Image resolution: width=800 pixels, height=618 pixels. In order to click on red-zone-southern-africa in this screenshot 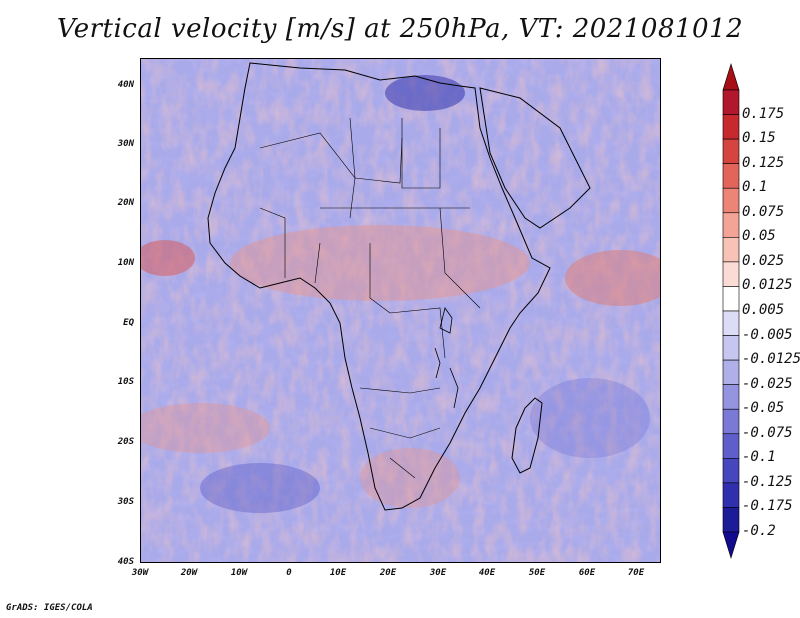, I will do `click(410, 478)`.